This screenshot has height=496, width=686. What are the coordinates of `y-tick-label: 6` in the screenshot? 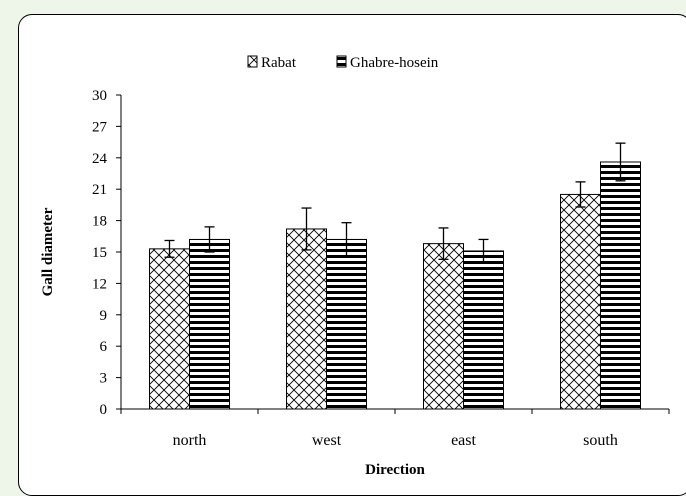 It's located at (104, 347).